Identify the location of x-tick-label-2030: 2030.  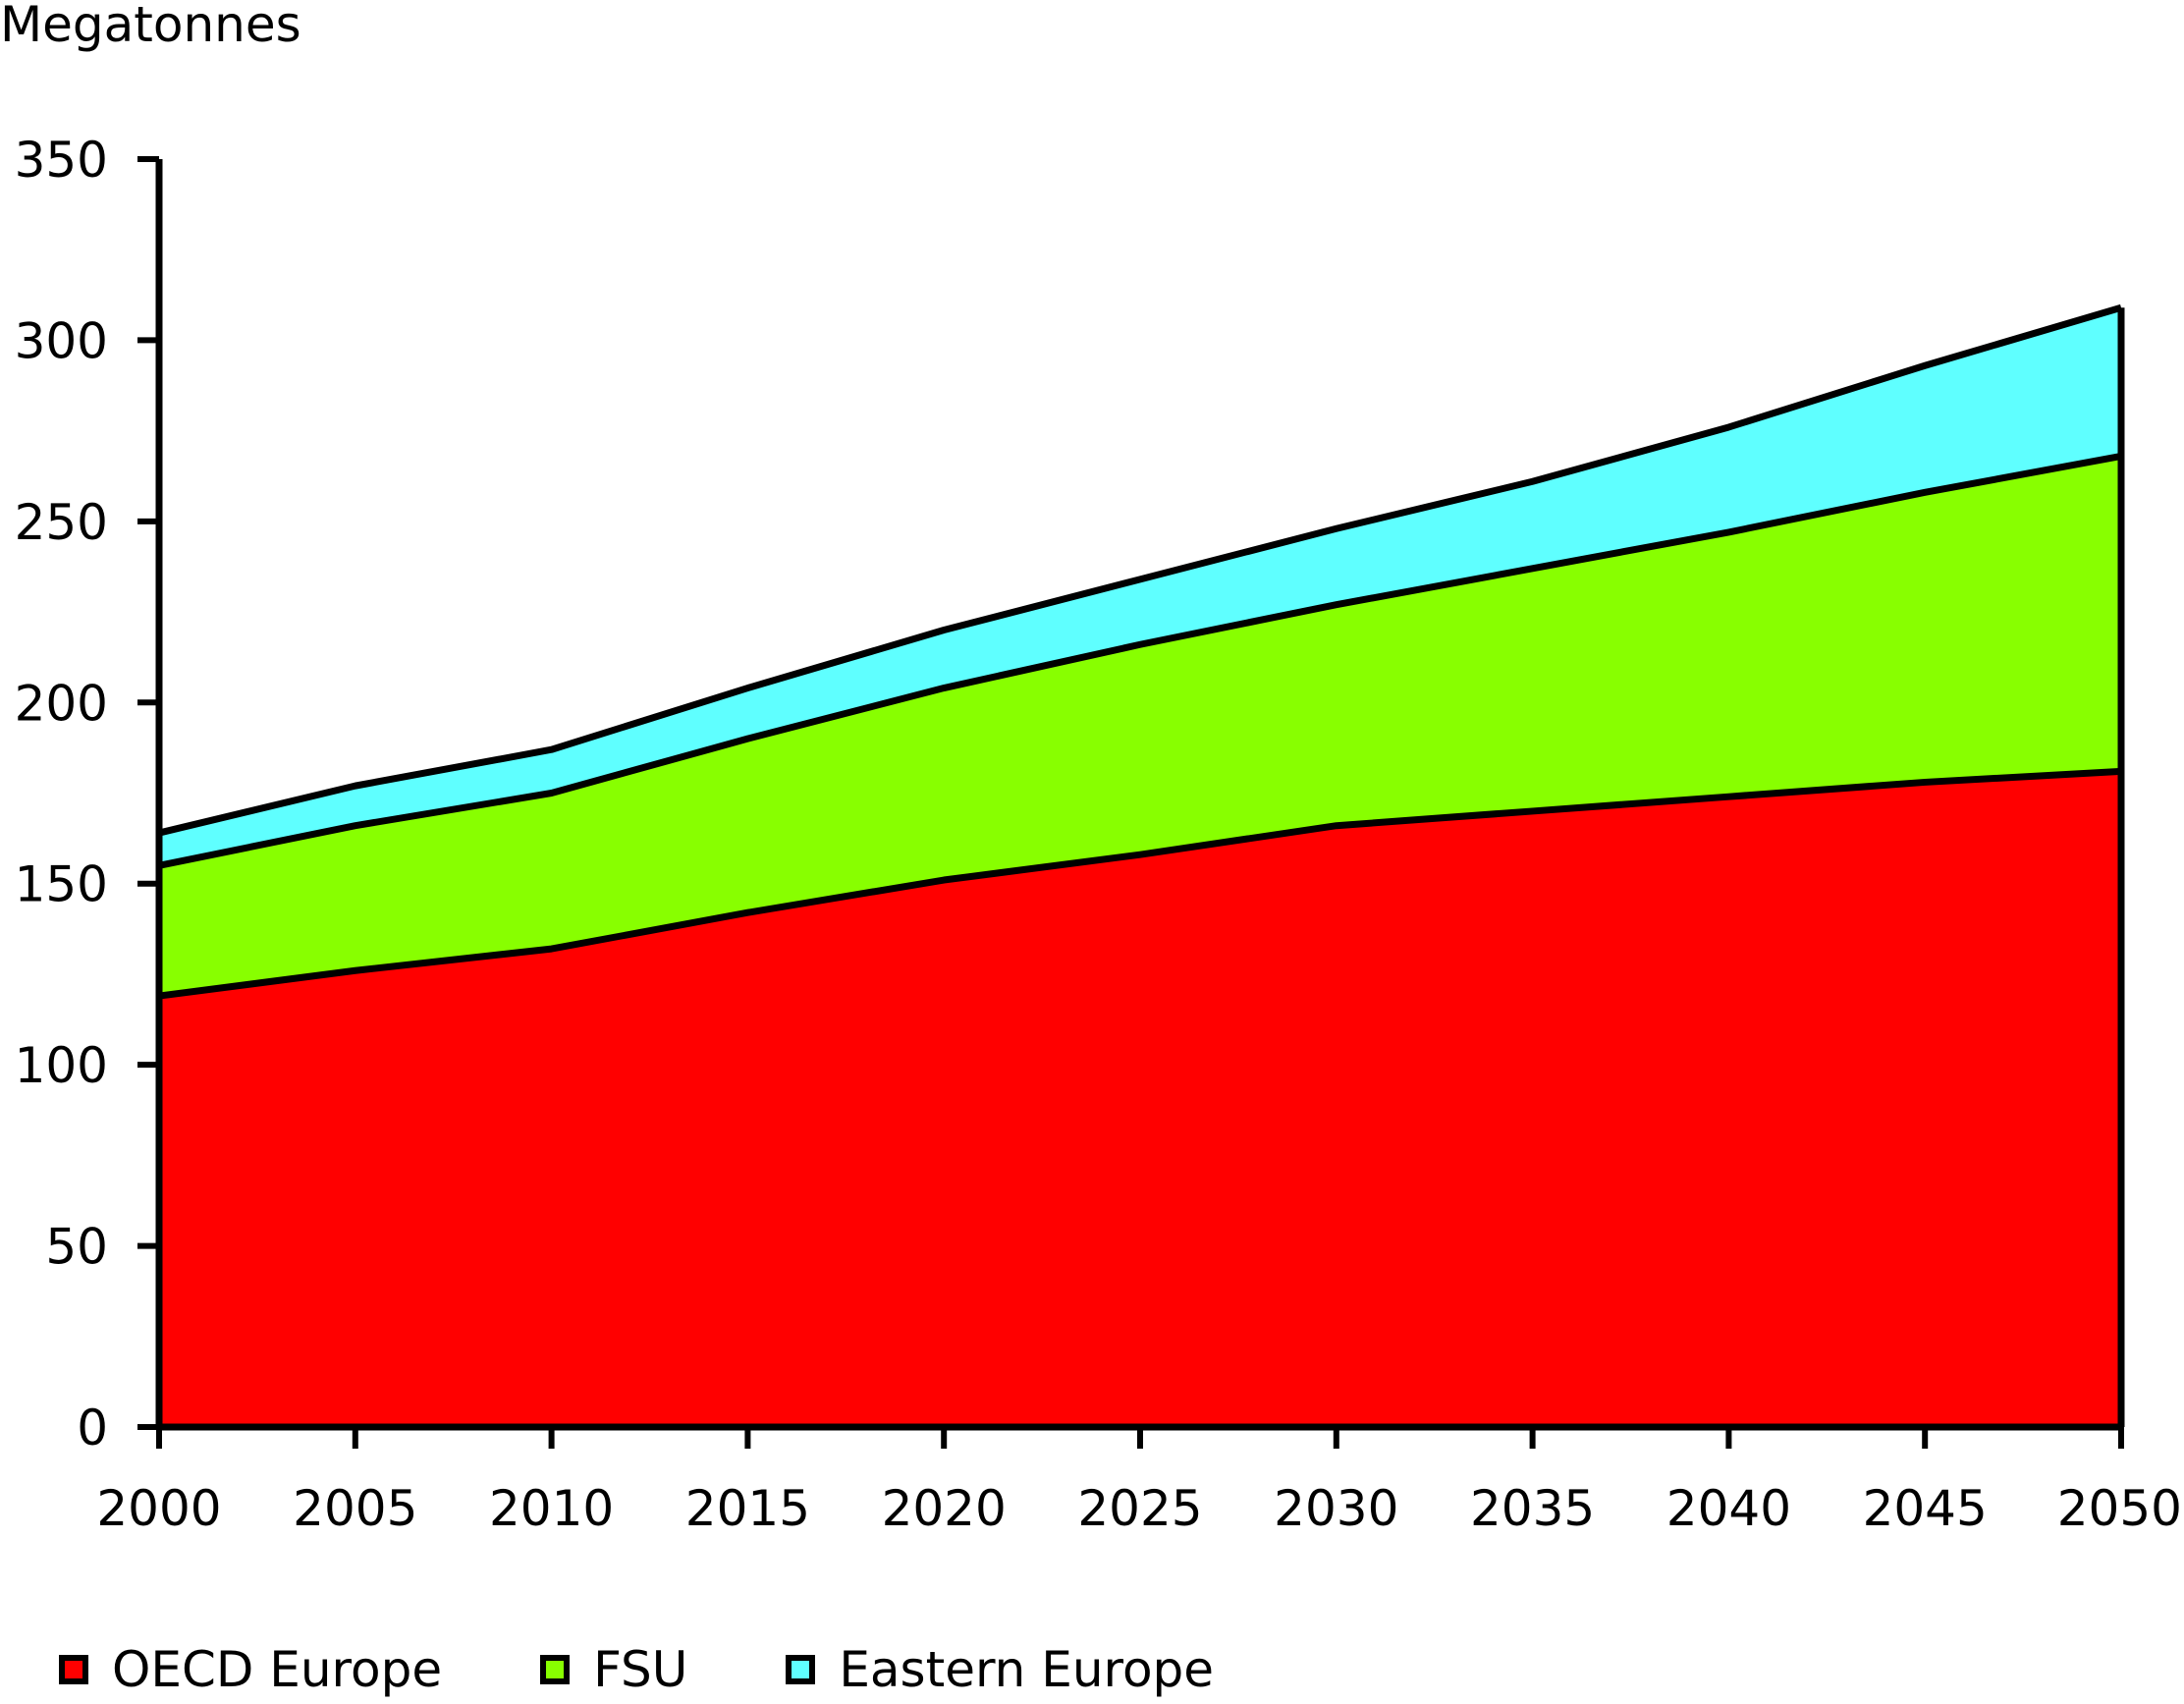
(1336, 1508).